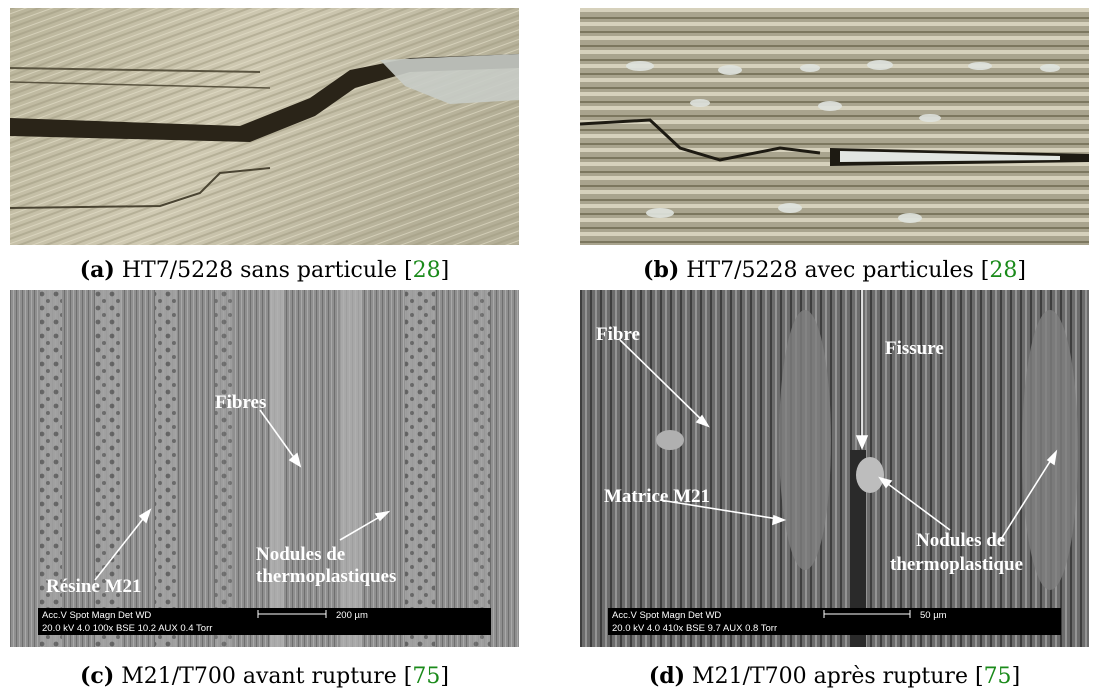  I want to click on caption-b: (b) HT7/5228 avec particules [28], so click(834, 270).